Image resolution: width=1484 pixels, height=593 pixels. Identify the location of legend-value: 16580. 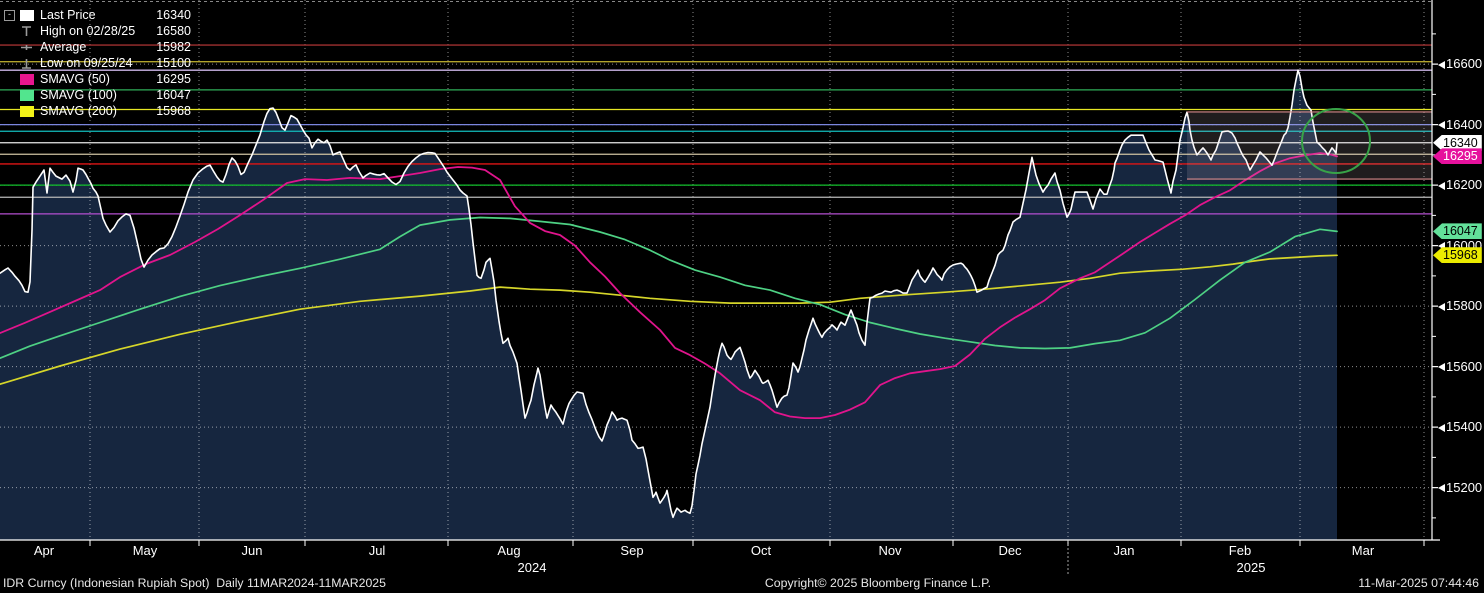
(173, 31).